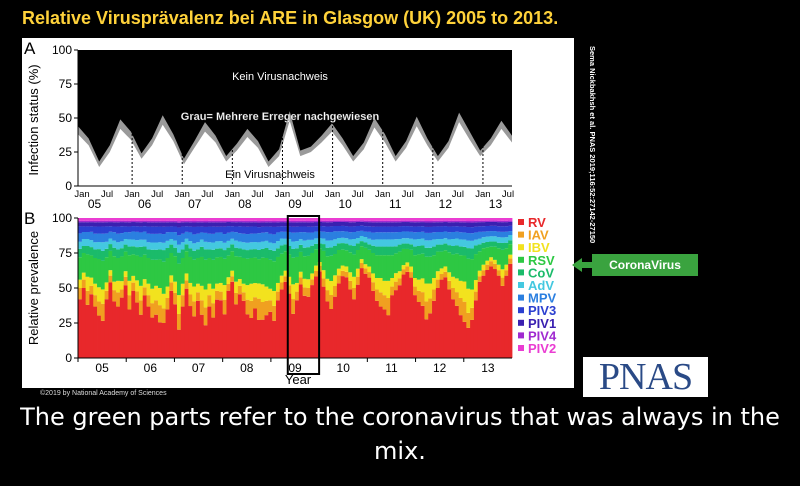 This screenshot has width=800, height=486. I want to click on panel-b-year-label: 11, so click(391, 368).